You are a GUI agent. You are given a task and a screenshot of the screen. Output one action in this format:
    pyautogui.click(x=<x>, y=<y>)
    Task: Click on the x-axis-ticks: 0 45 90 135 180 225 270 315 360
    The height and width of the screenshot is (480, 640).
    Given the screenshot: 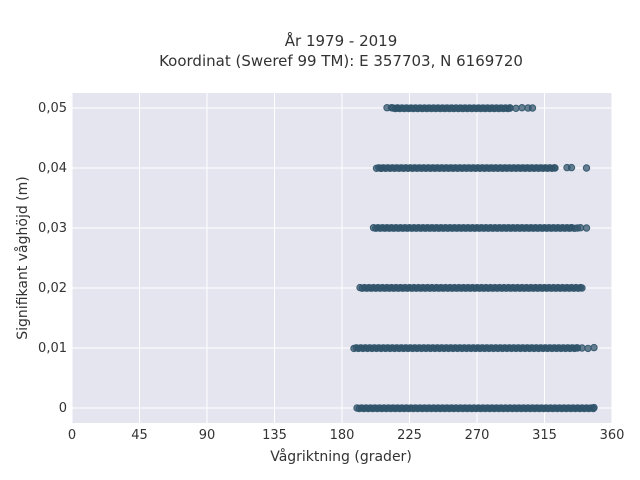 What is the action you would take?
    pyautogui.click(x=346, y=435)
    